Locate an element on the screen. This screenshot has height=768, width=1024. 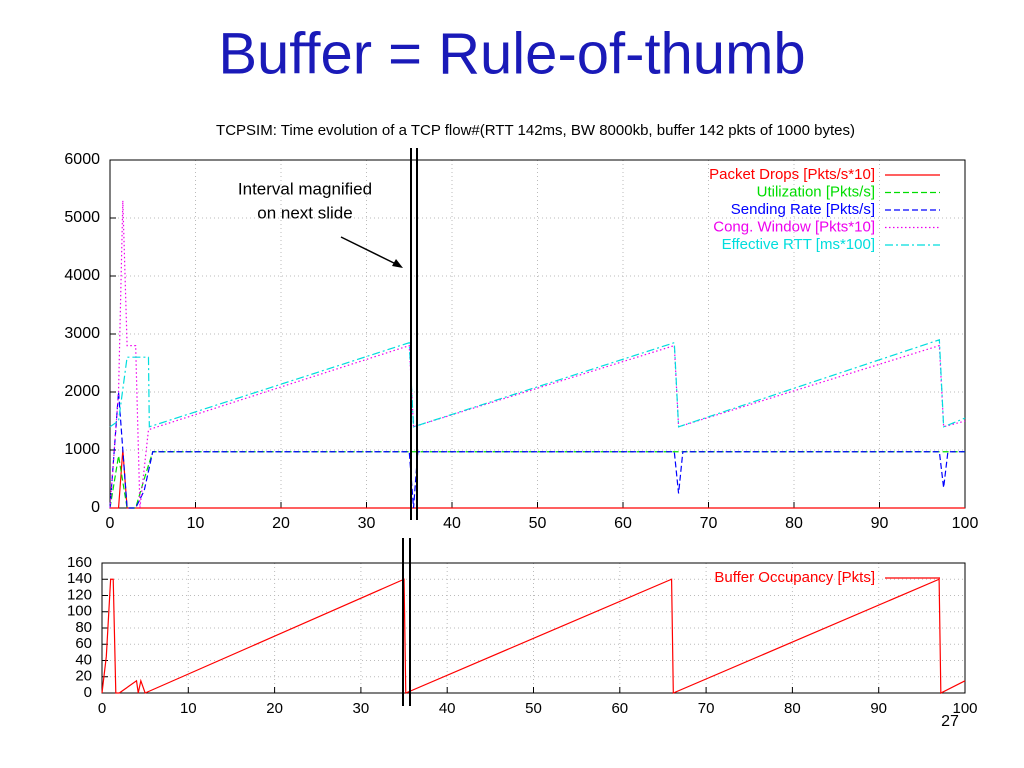
plot-frame is located at coordinates (533, 628).